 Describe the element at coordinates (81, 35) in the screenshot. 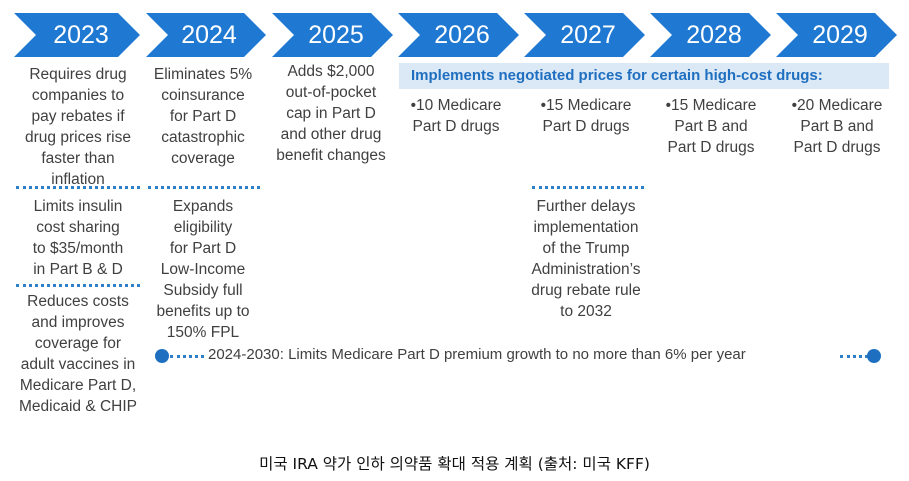

I see `year-label-2023: 2023` at that location.